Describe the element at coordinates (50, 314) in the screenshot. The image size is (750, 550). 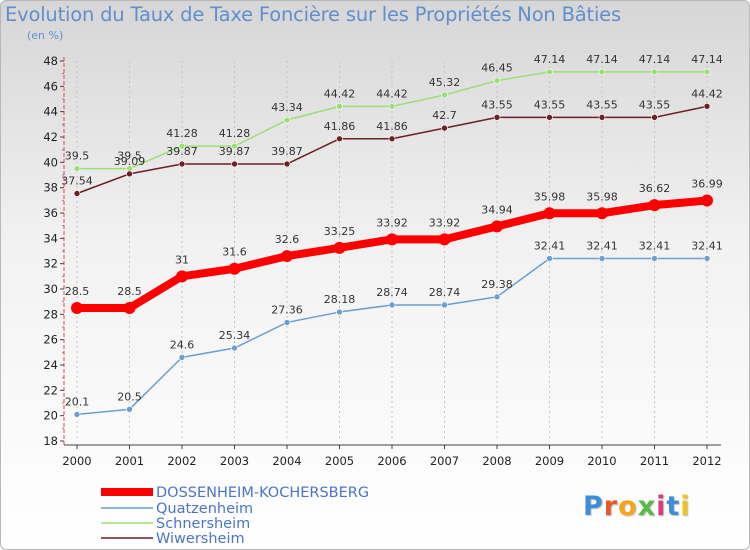
I see `y-tick-label: 28` at that location.